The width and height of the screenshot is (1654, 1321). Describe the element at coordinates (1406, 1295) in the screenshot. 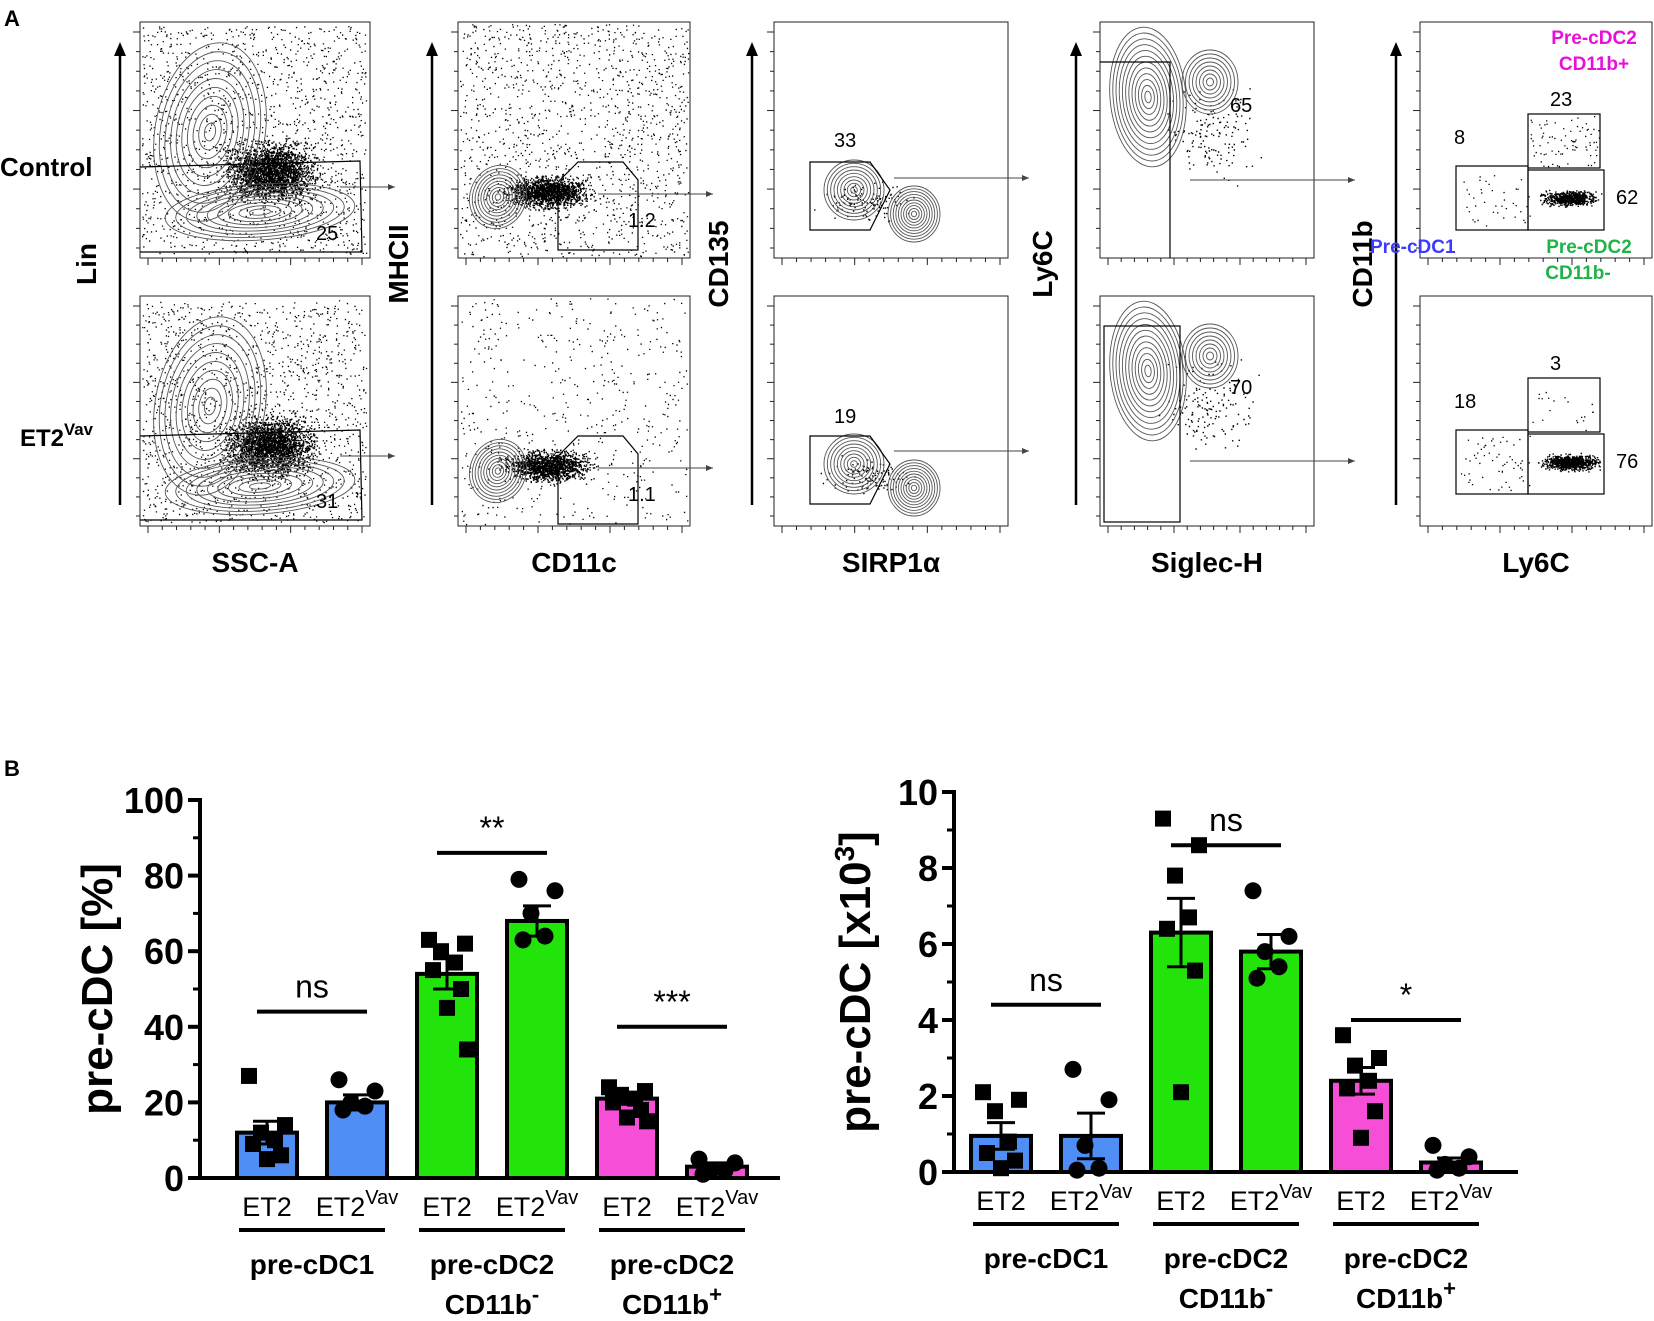

I see `group-label-line2: CD11b+` at that location.